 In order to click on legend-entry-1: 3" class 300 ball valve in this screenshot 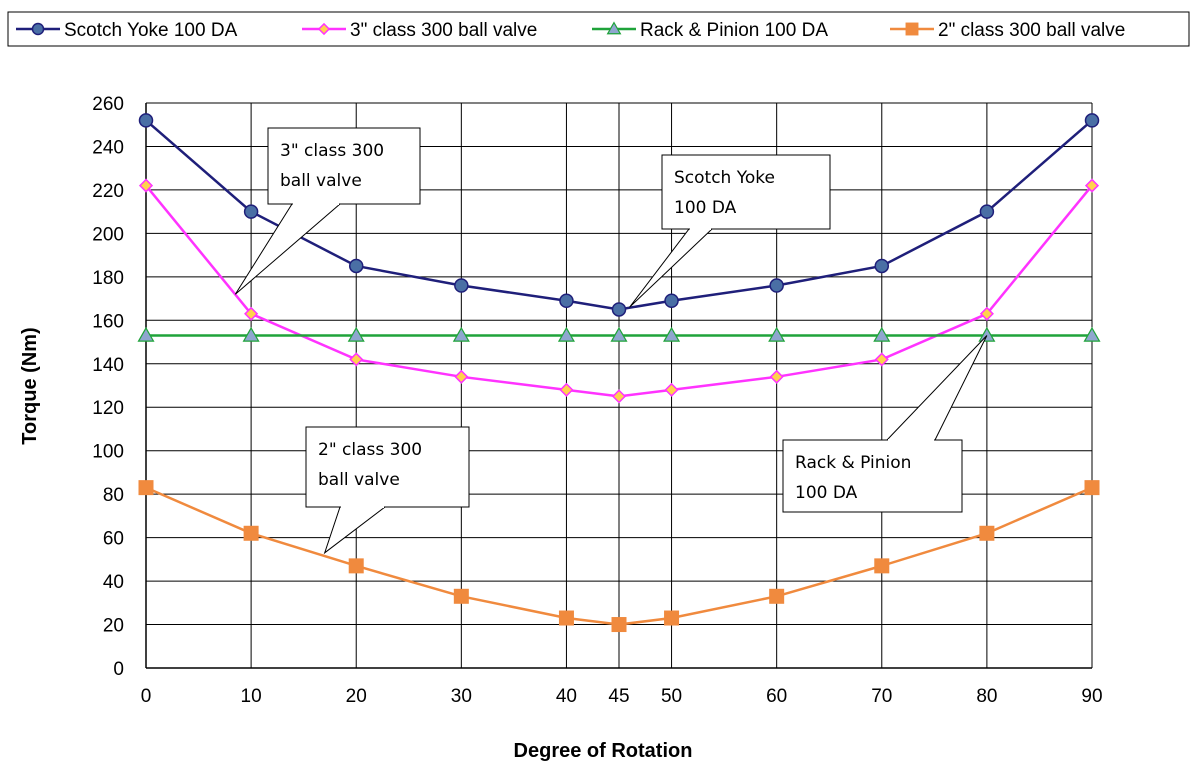, I will do `click(419, 30)`.